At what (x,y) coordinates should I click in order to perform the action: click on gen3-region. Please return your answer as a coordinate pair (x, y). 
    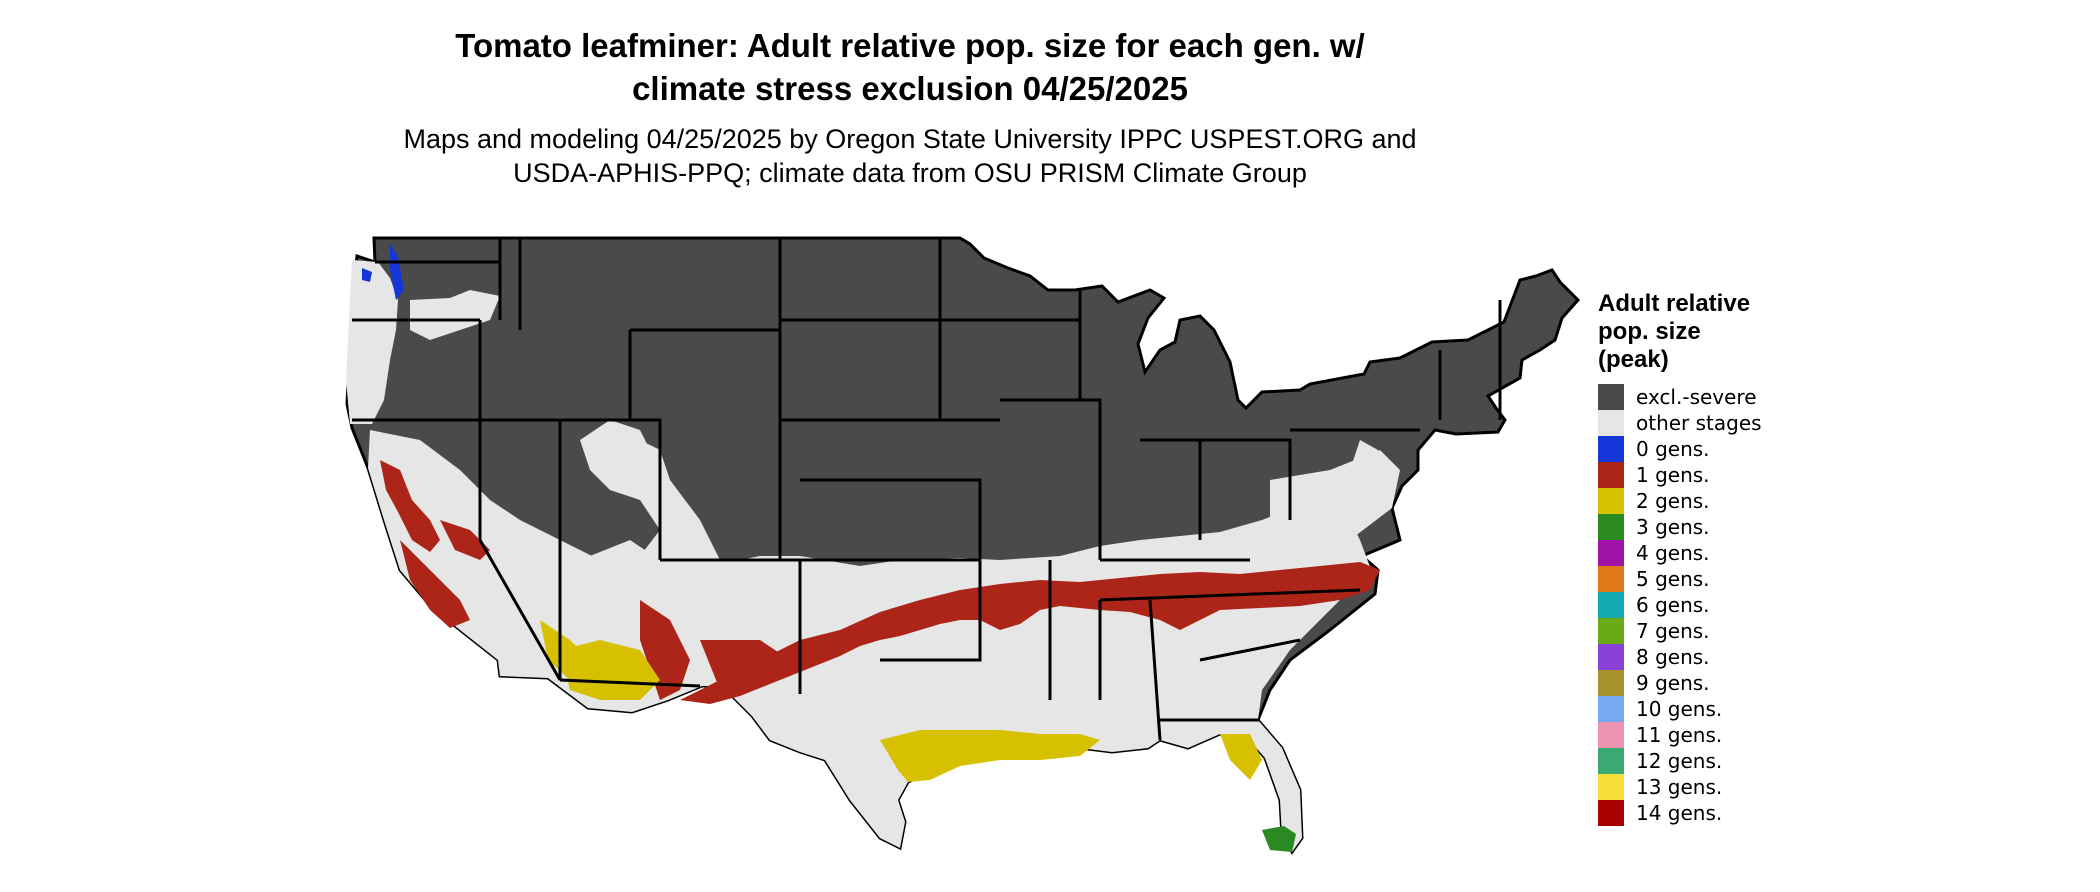
    Looking at the image, I should click on (1279, 839).